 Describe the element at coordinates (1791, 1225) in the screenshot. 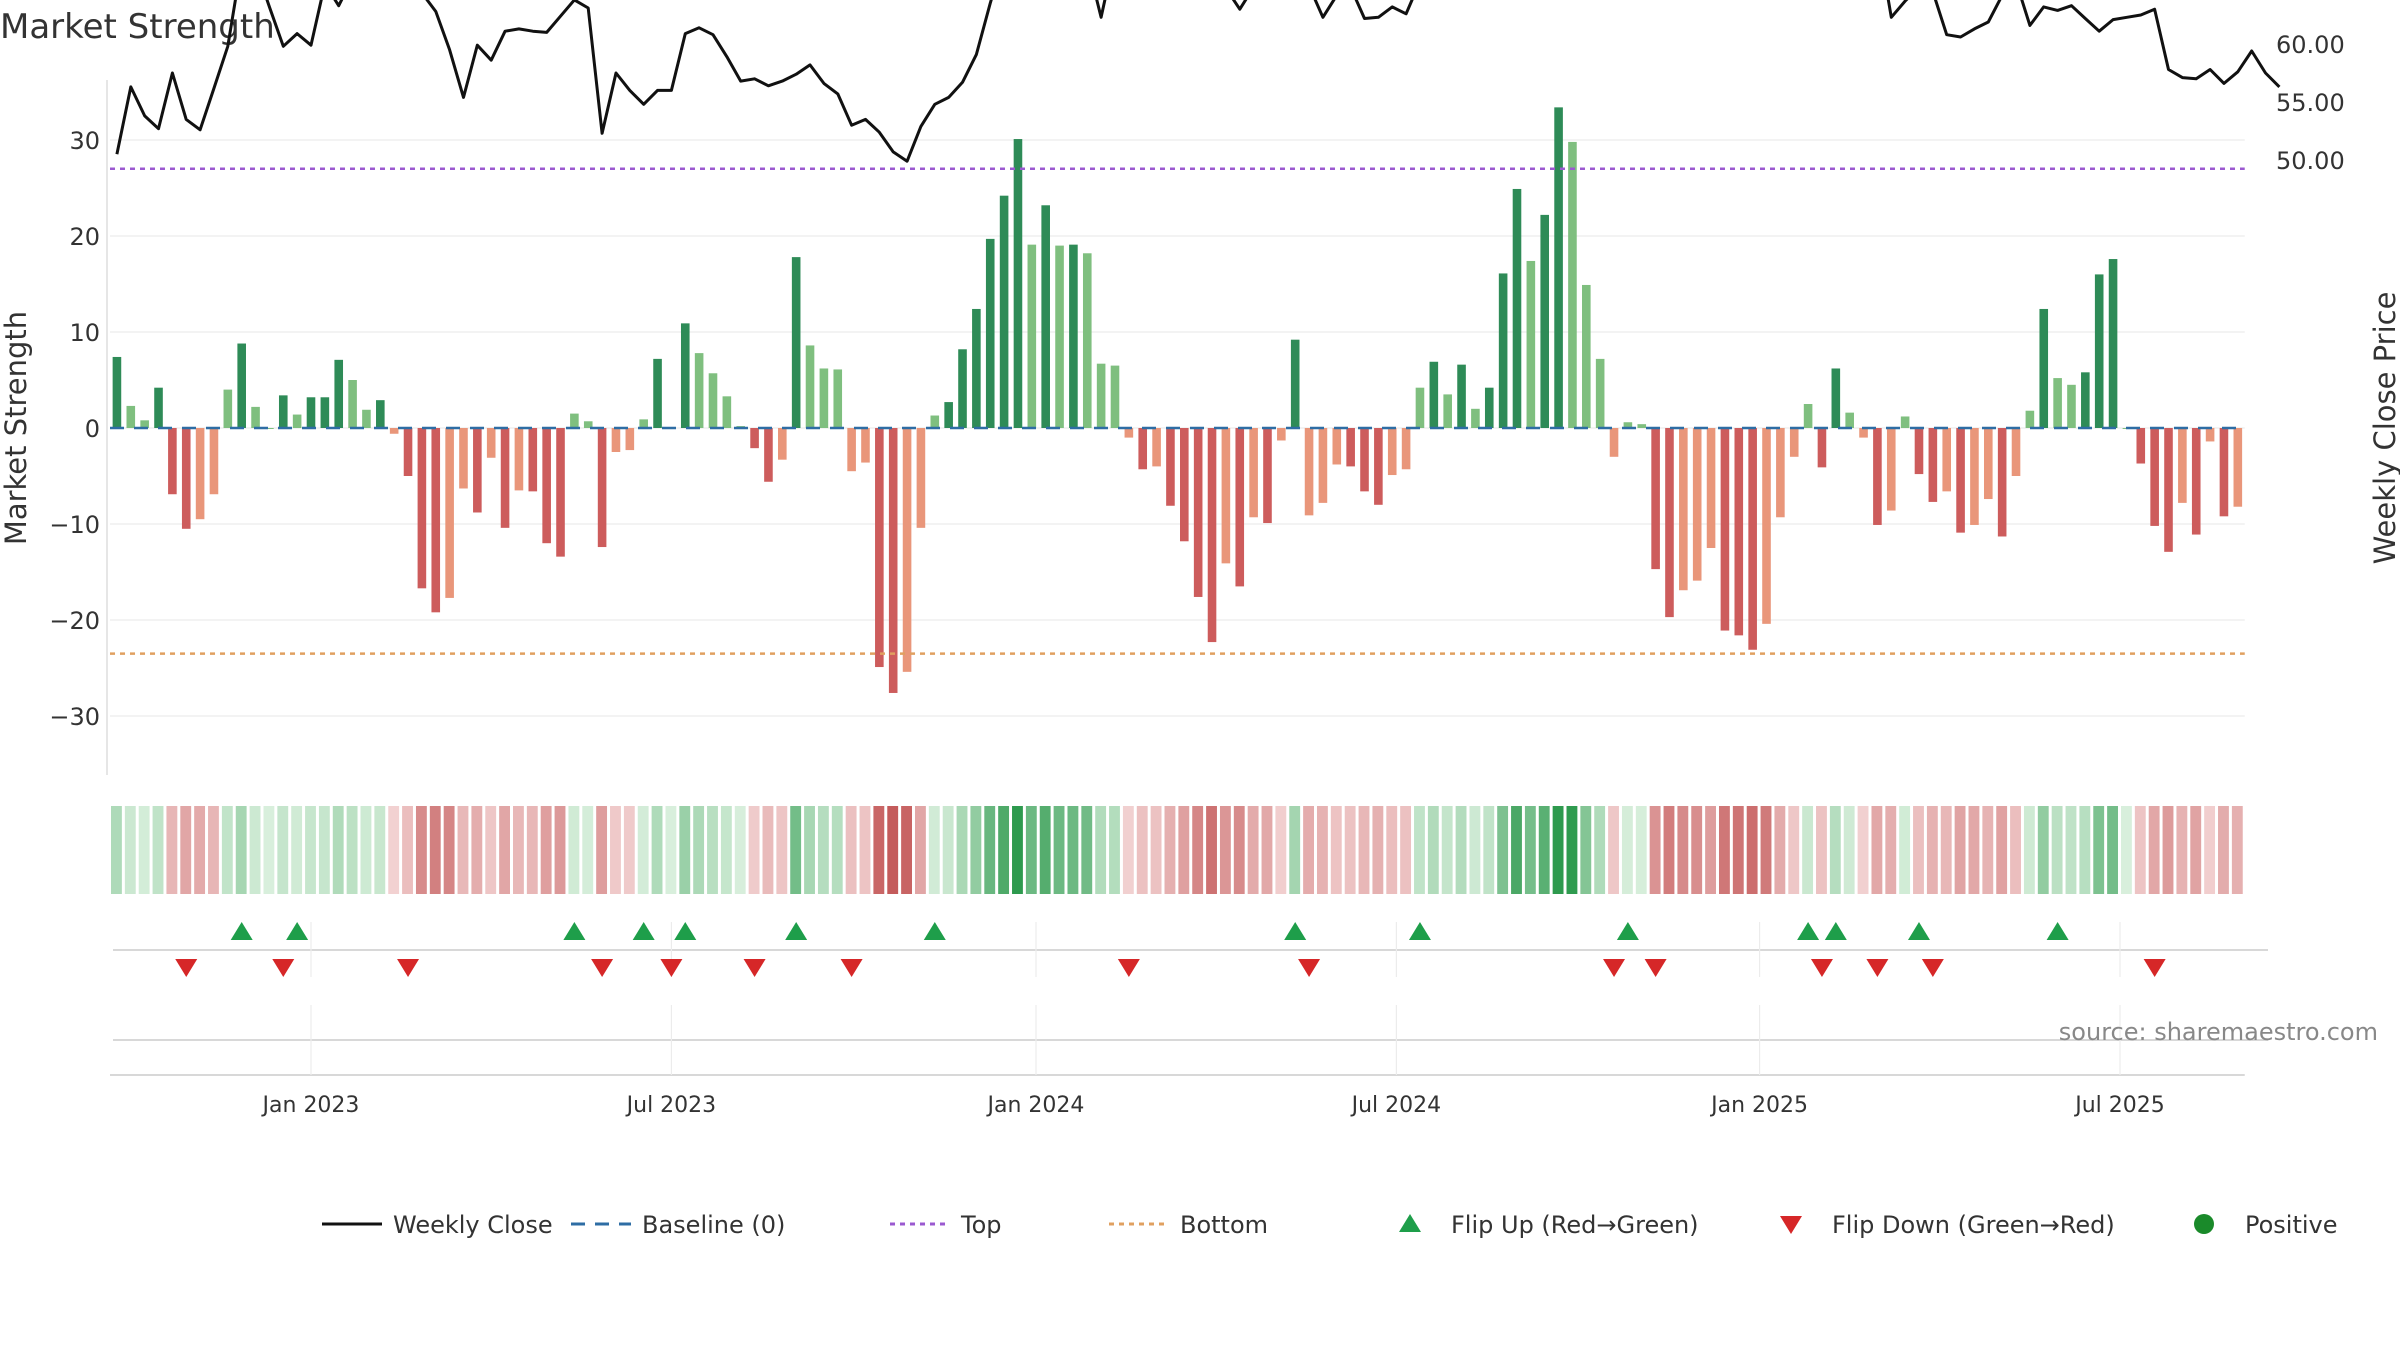

I see `legend-flip-down-green-red-swatch` at that location.